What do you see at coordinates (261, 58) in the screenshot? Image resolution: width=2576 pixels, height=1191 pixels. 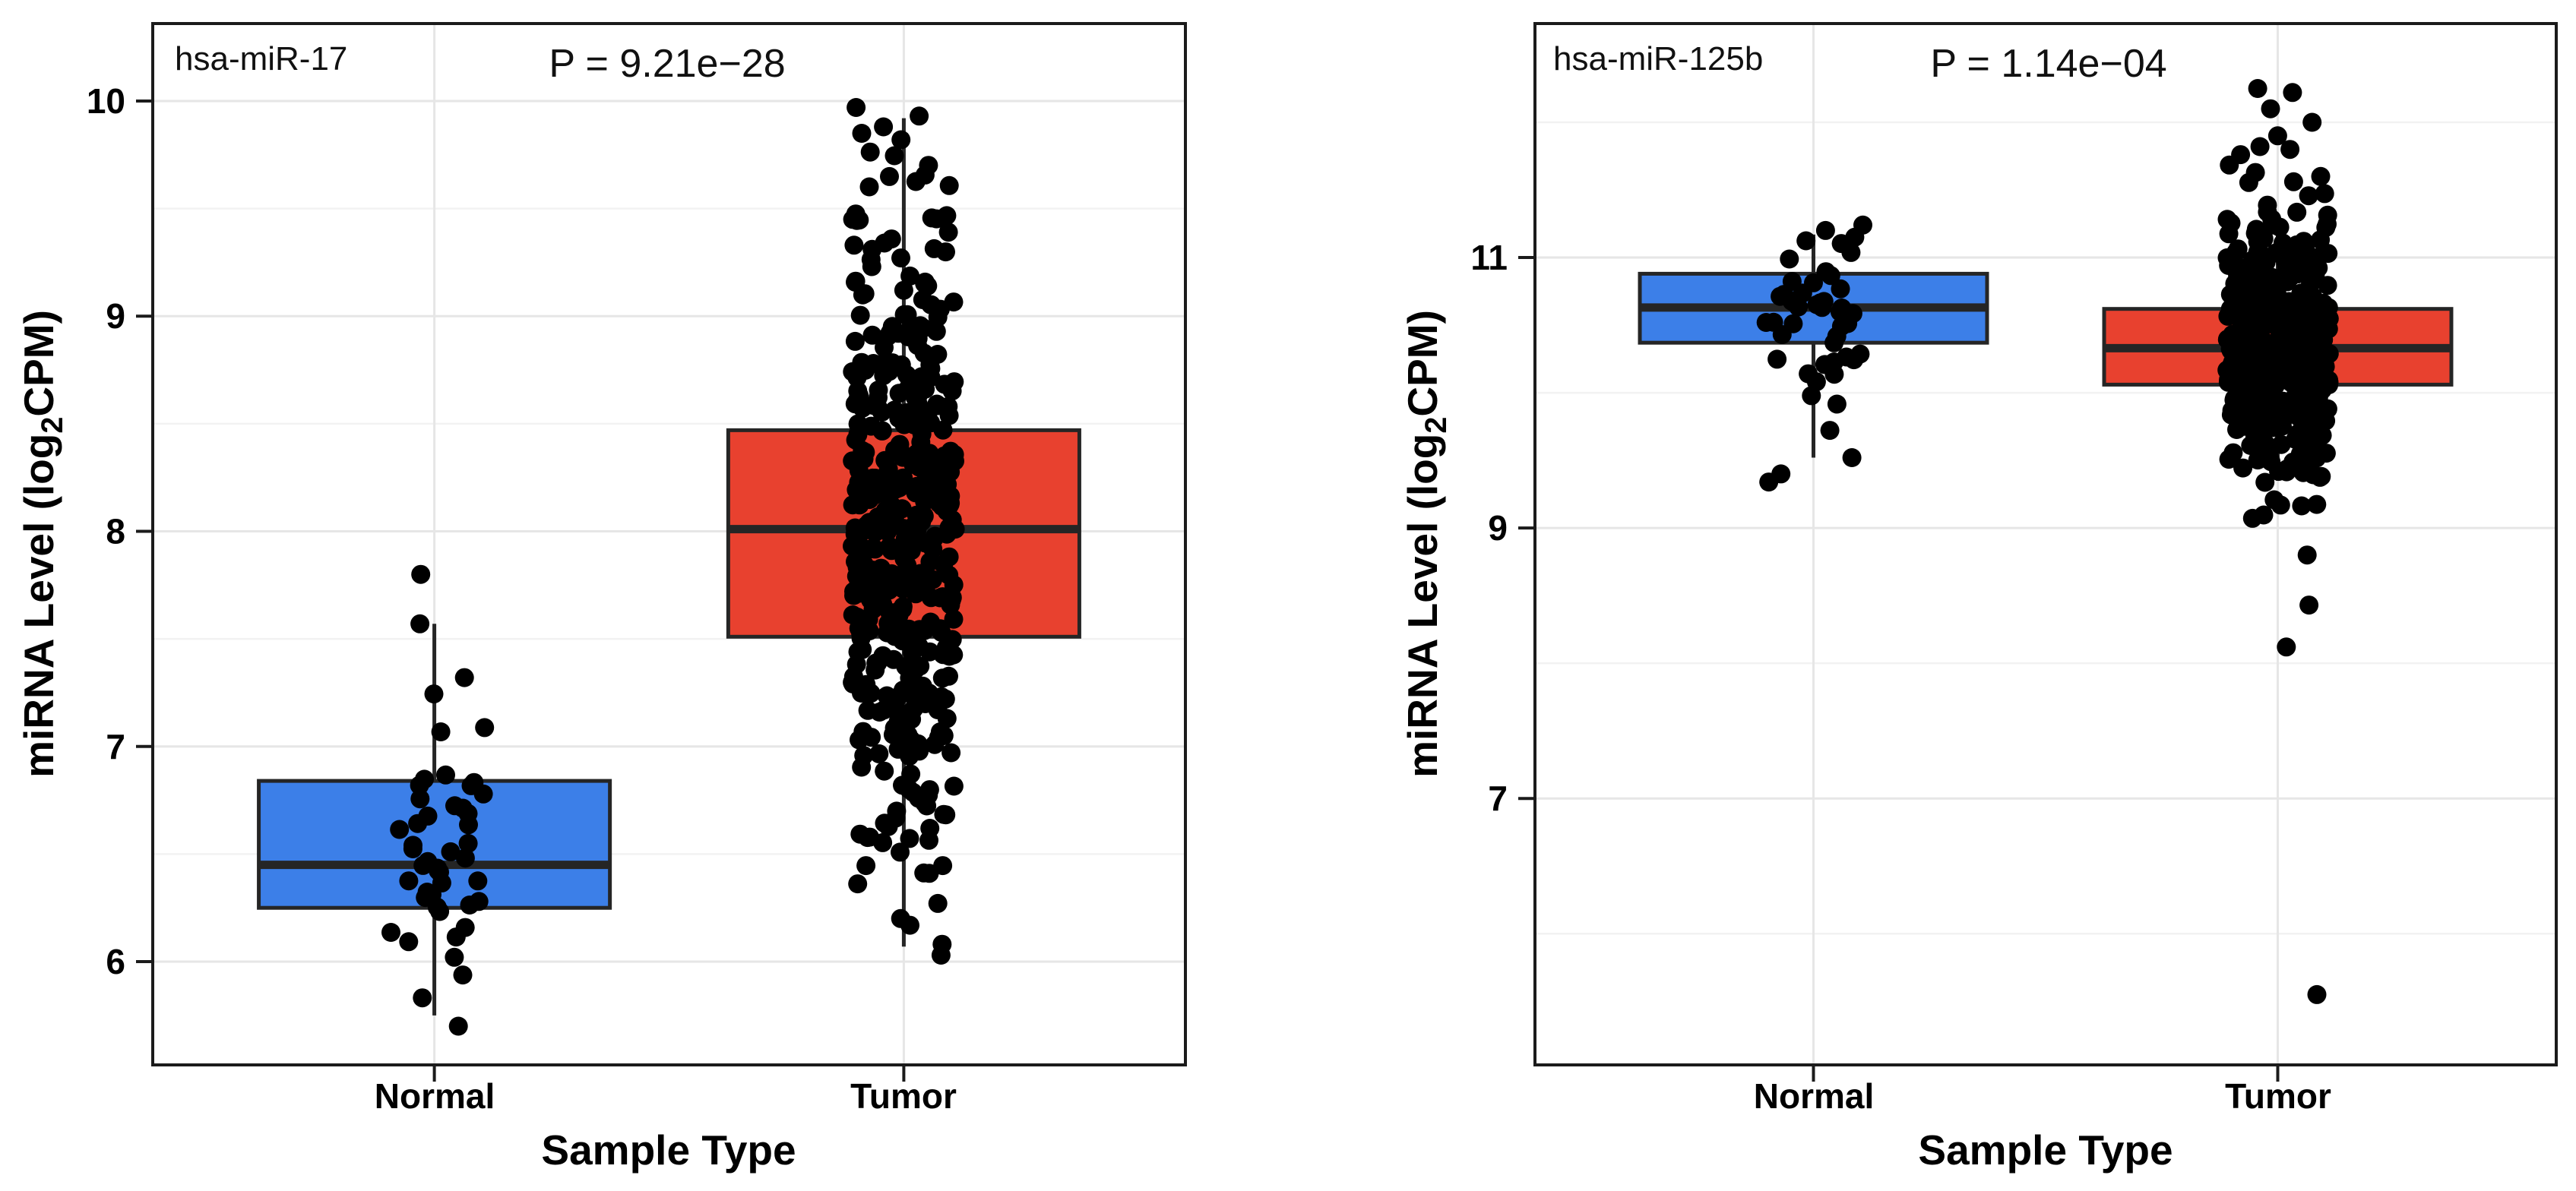 I see `panel-label: hsa-miR-17` at bounding box center [261, 58].